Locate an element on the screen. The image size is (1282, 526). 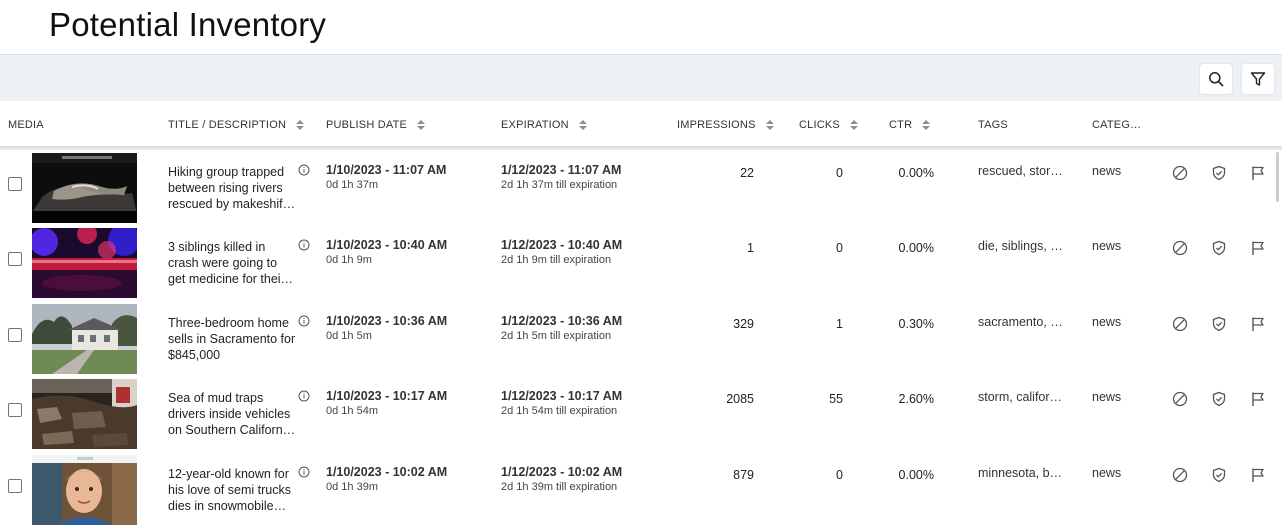
impressions-value: 22 is located at coordinates (747, 173).